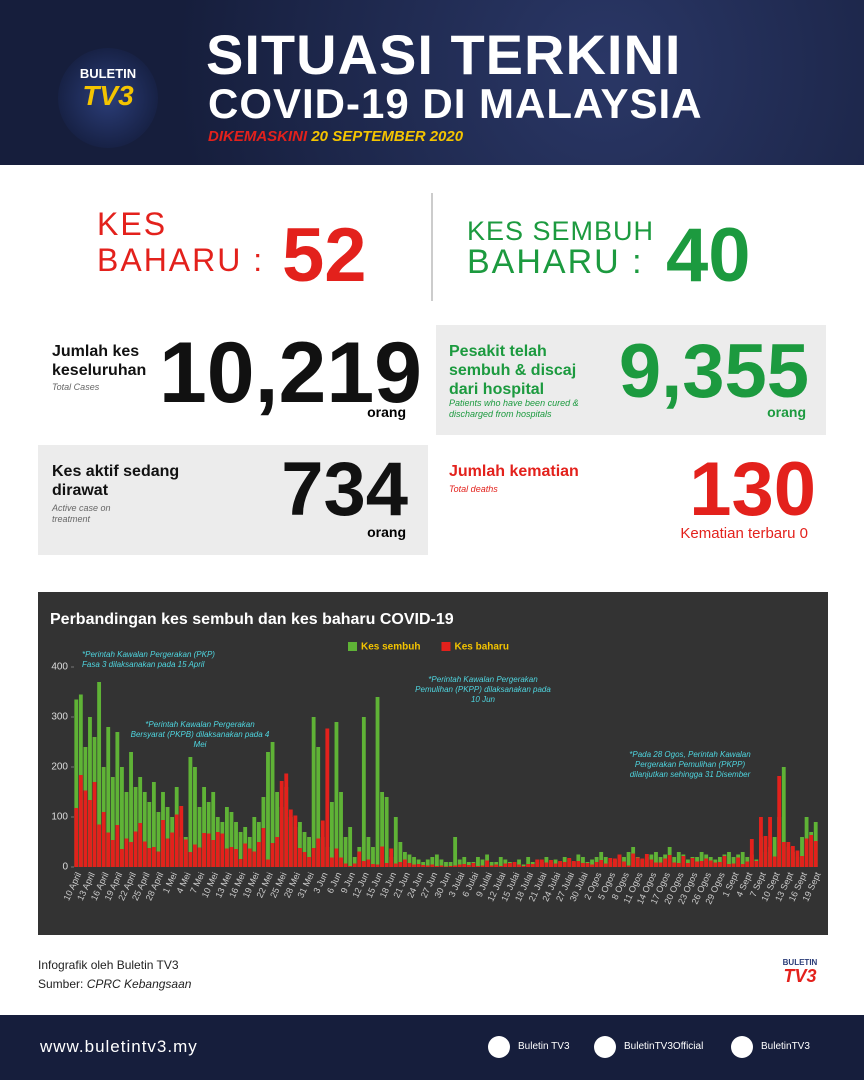 The width and height of the screenshot is (864, 1080). I want to click on legend-swatch, so click(446, 646).